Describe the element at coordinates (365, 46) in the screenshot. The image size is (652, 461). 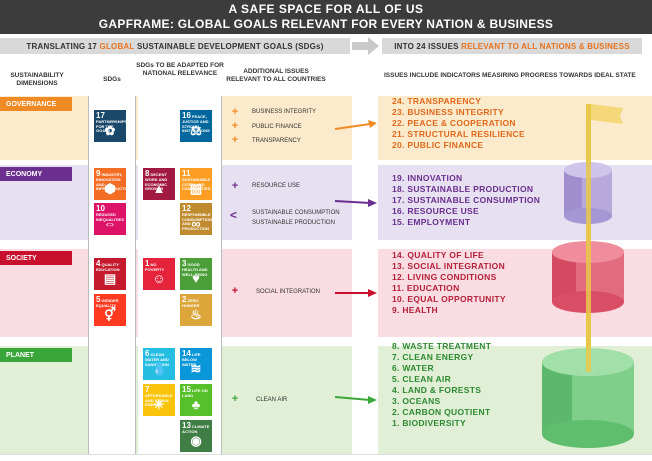
I see `banner-arrow-icon` at that location.